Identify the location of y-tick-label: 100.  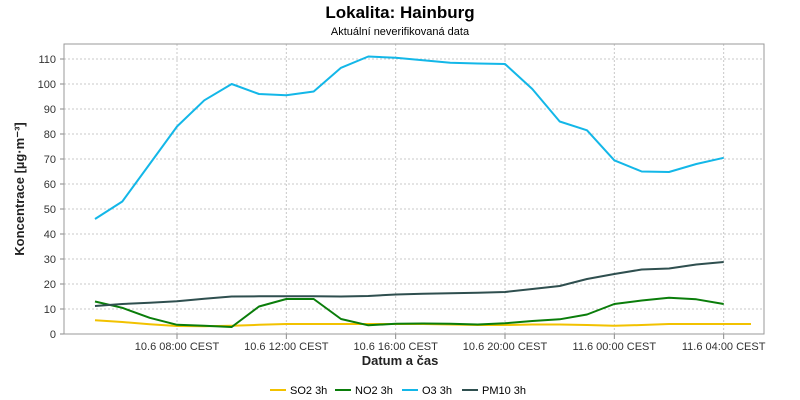
(47, 85).